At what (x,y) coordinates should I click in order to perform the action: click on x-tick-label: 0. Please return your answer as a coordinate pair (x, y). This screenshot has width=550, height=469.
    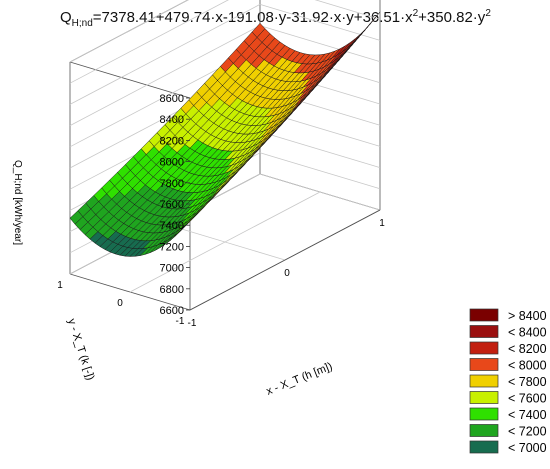
    Looking at the image, I should click on (287, 273).